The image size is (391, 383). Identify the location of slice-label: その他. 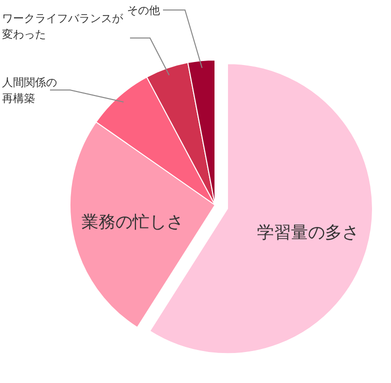
(143, 10).